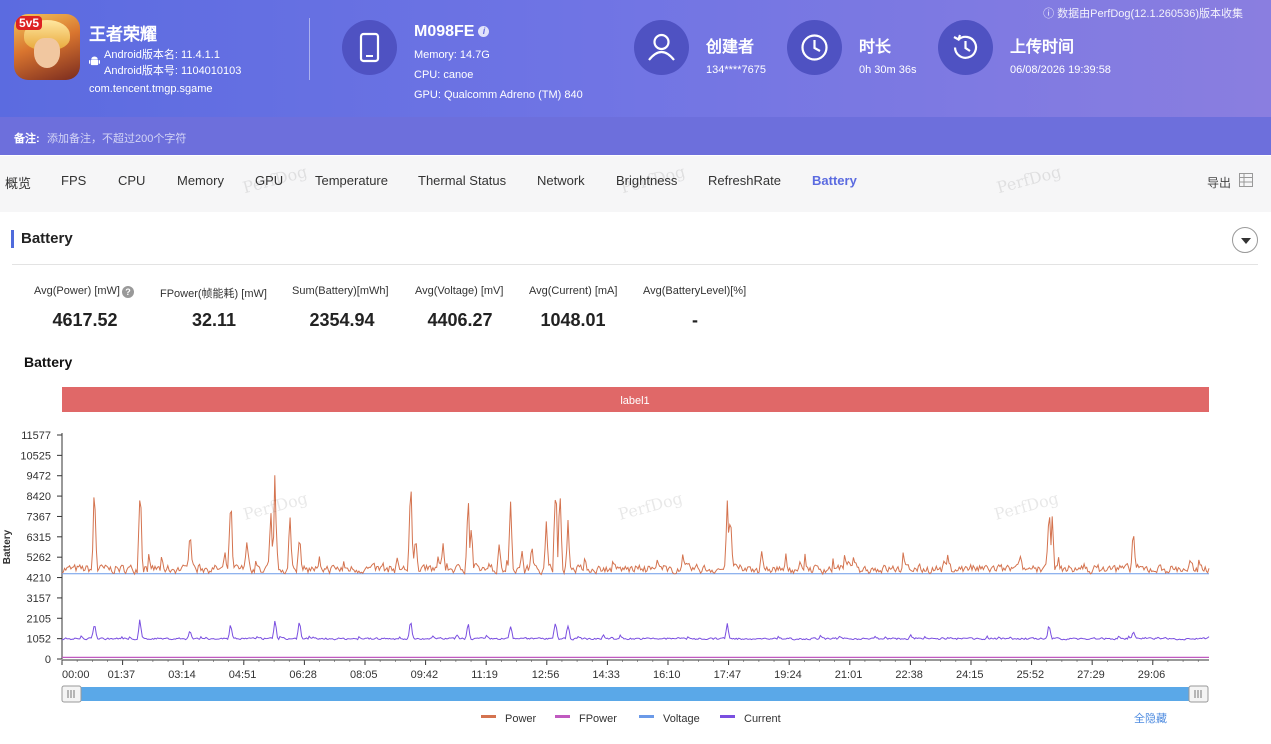  I want to click on y-tick-label: 1052, so click(39, 640).